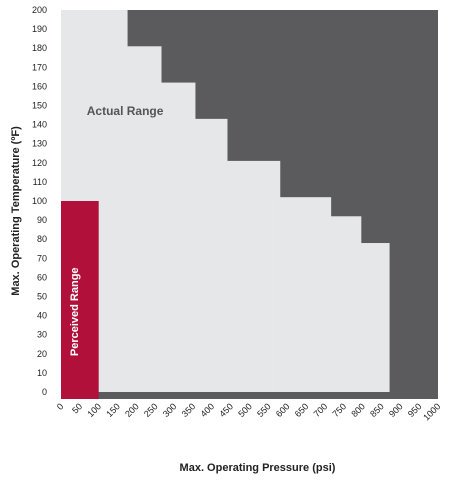  I want to click on x-tick-label: 400, so click(208, 410).